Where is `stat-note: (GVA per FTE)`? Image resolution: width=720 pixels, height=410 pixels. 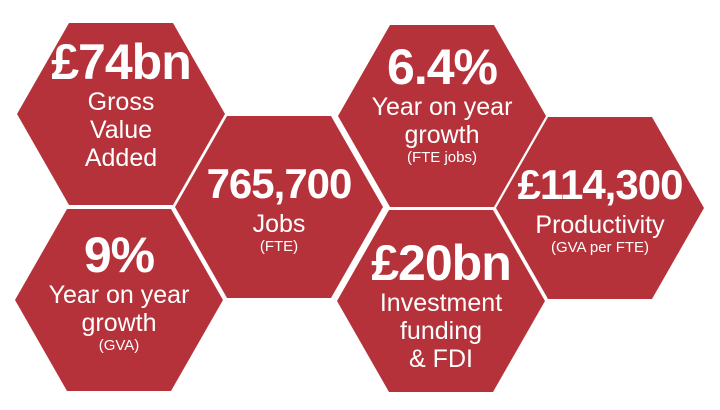
stat-note: (GVA per FTE) is located at coordinates (600, 247).